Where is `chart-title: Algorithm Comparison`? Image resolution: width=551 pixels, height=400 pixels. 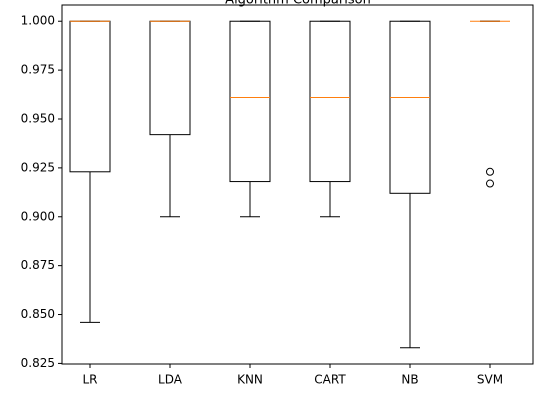
chart-title: Algorithm Comparison is located at coordinates (298, 4).